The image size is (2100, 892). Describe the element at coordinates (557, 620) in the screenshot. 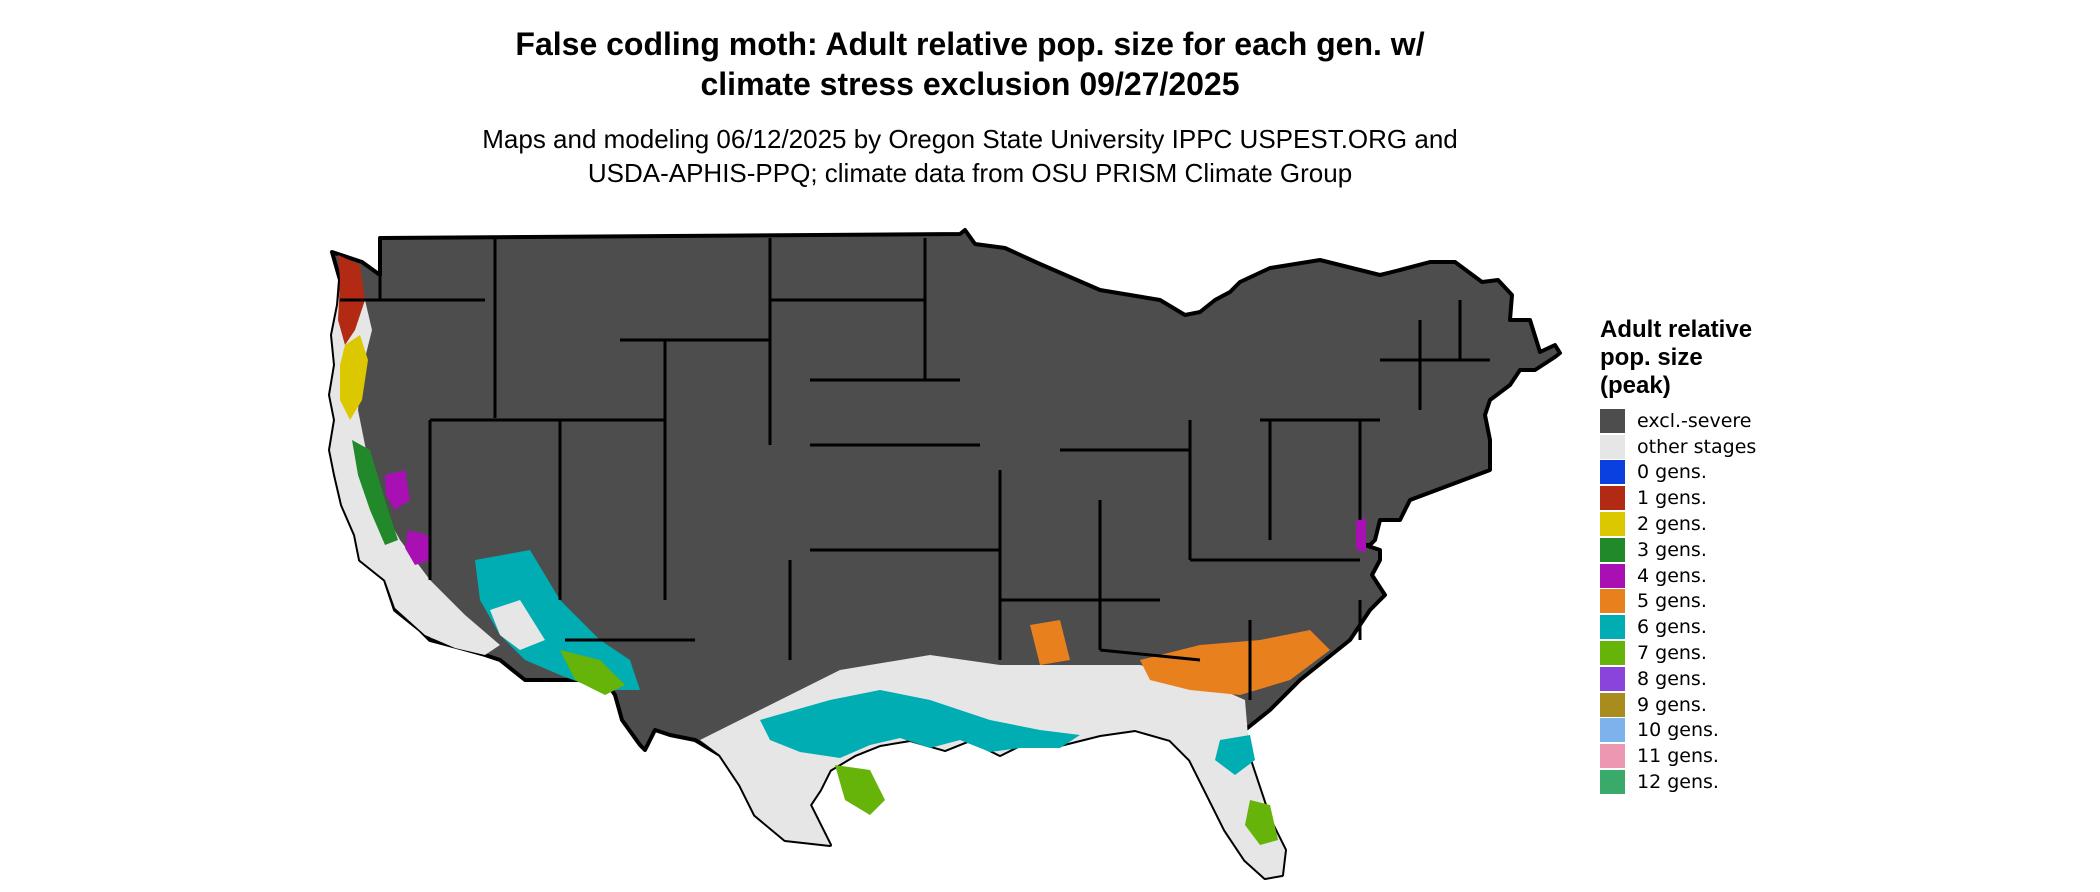

I see `sw-desert-6-gens` at that location.